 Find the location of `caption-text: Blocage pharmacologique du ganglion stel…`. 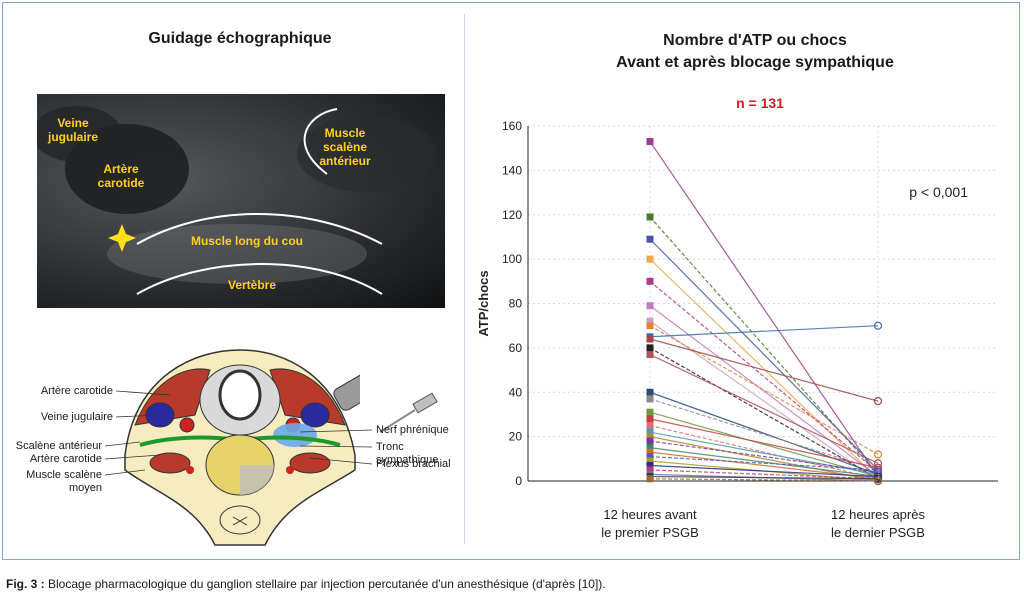

caption-text: Blocage pharmacologique du ganglion stel… is located at coordinates (325, 584).